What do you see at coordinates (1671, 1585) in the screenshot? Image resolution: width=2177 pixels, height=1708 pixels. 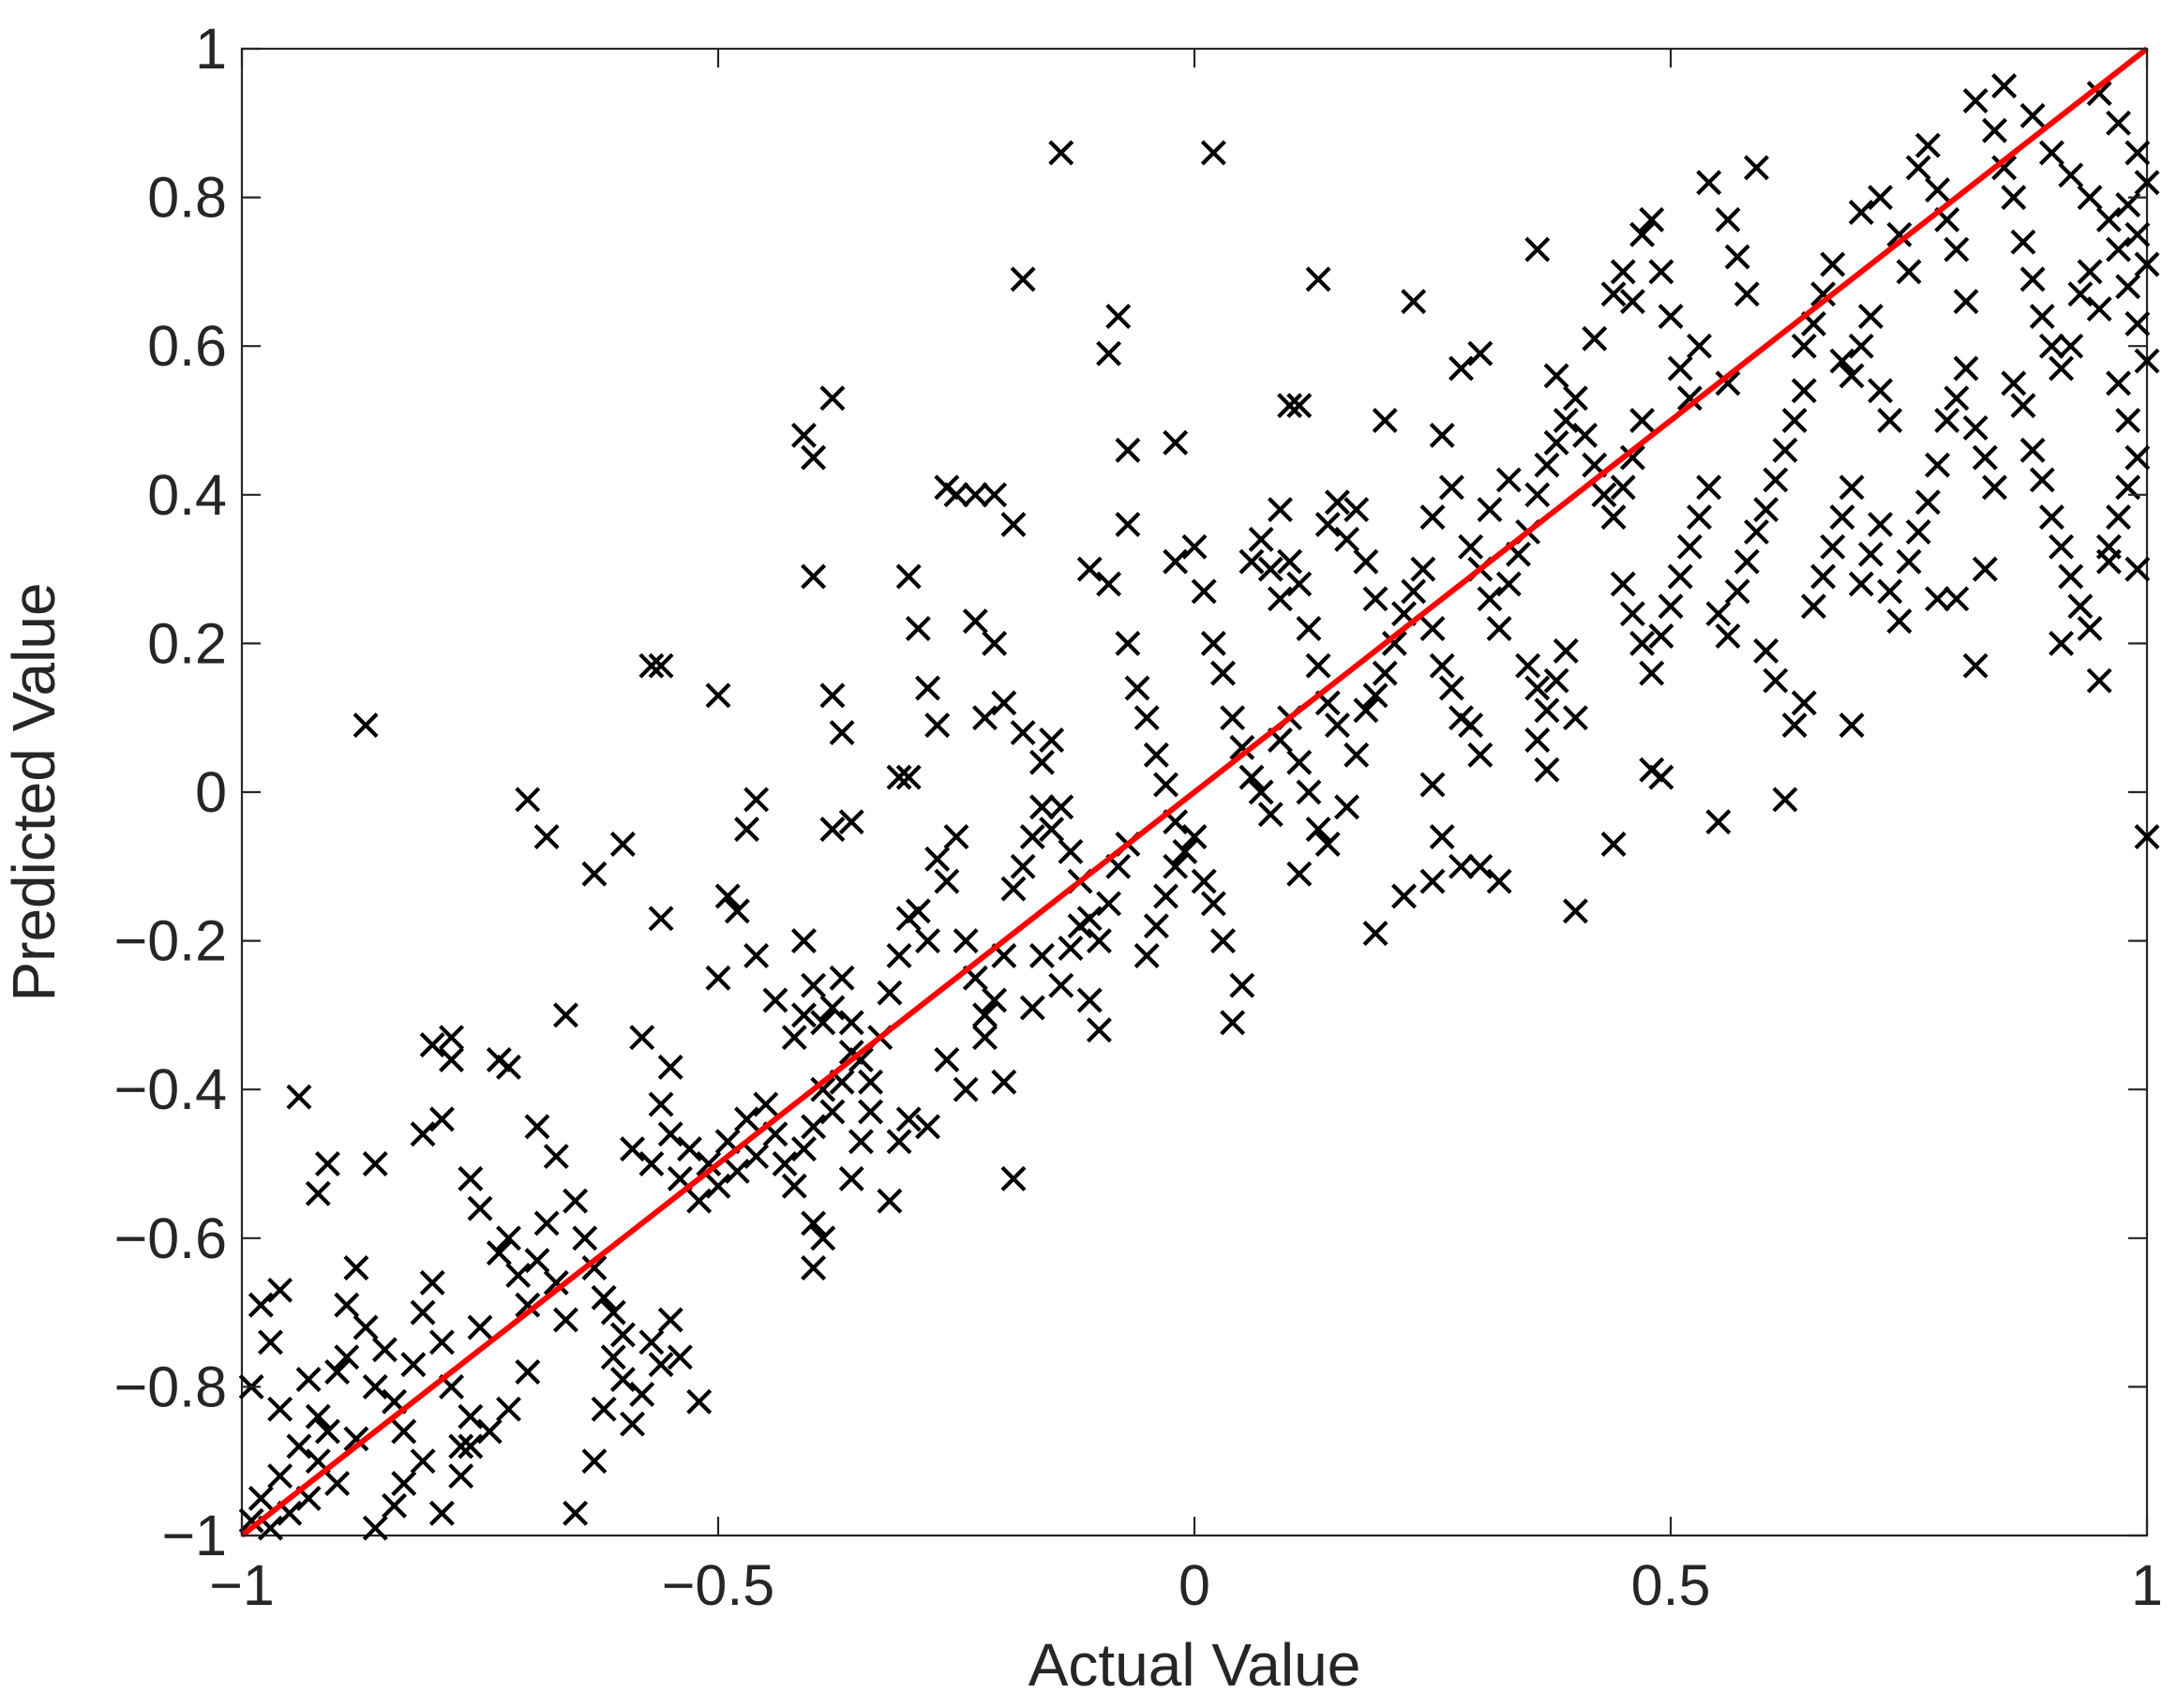 I see `x-tick-label: 0.5` at bounding box center [1671, 1585].